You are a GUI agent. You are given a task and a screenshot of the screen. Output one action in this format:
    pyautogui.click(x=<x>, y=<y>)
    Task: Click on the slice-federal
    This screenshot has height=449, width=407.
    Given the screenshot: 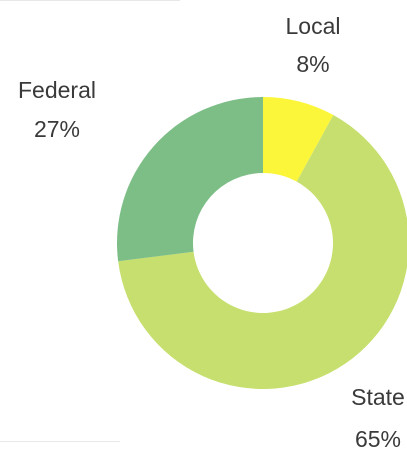 What is the action you would take?
    pyautogui.click(x=189, y=179)
    